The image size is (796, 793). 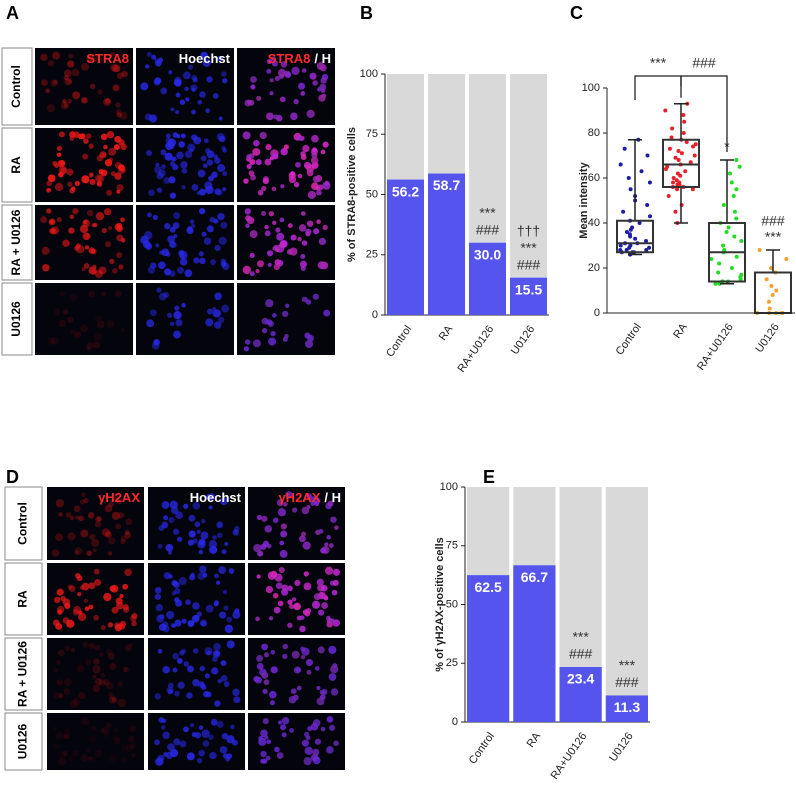 I want to click on column-header-part: STRA8, so click(x=289, y=58).